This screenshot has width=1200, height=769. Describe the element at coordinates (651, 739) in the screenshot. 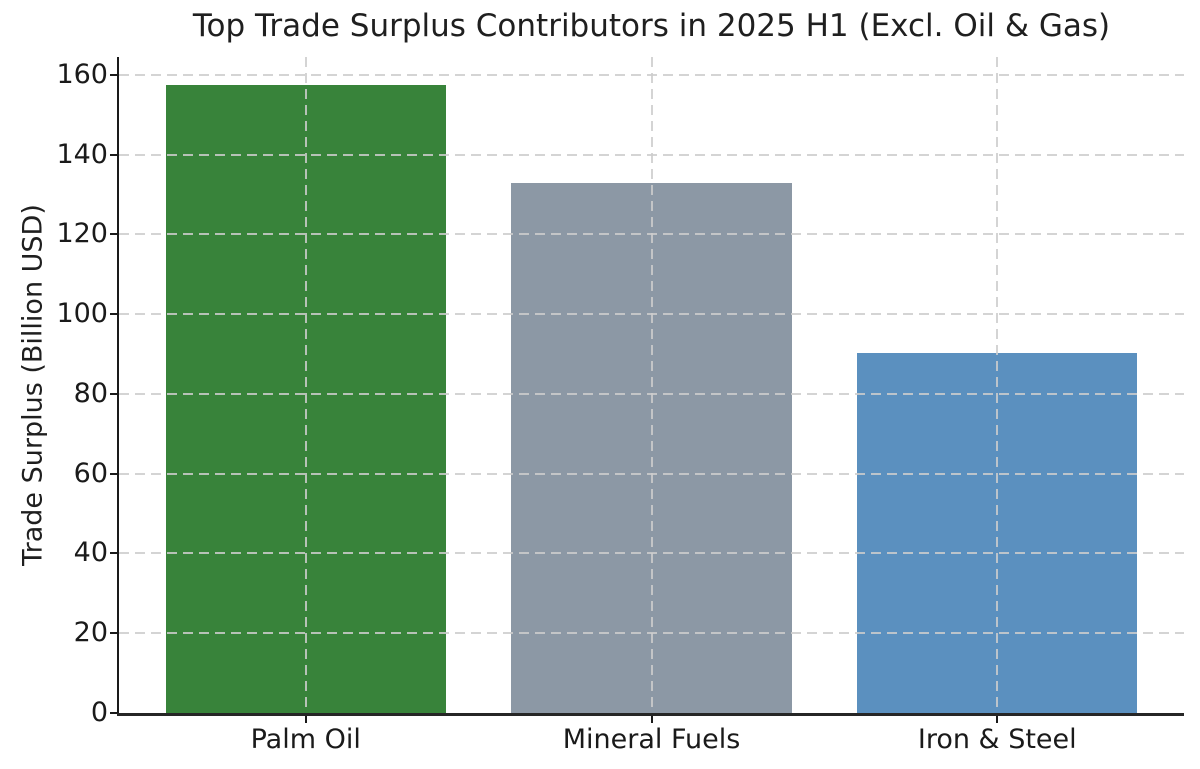

I see `x-tick-label: Mineral Fuels` at that location.